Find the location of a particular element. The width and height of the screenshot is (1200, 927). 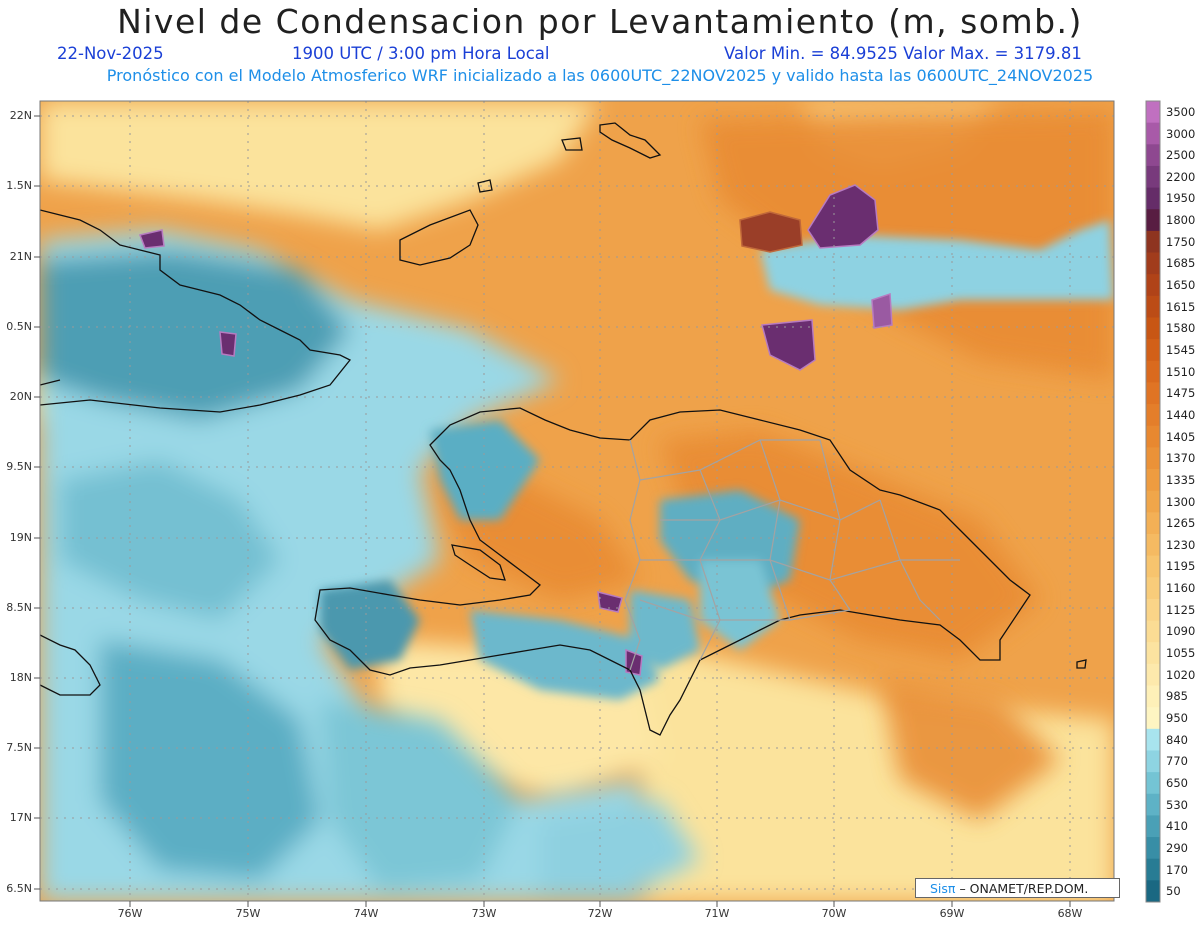

lat-label: 20N is located at coordinates (20, 396).